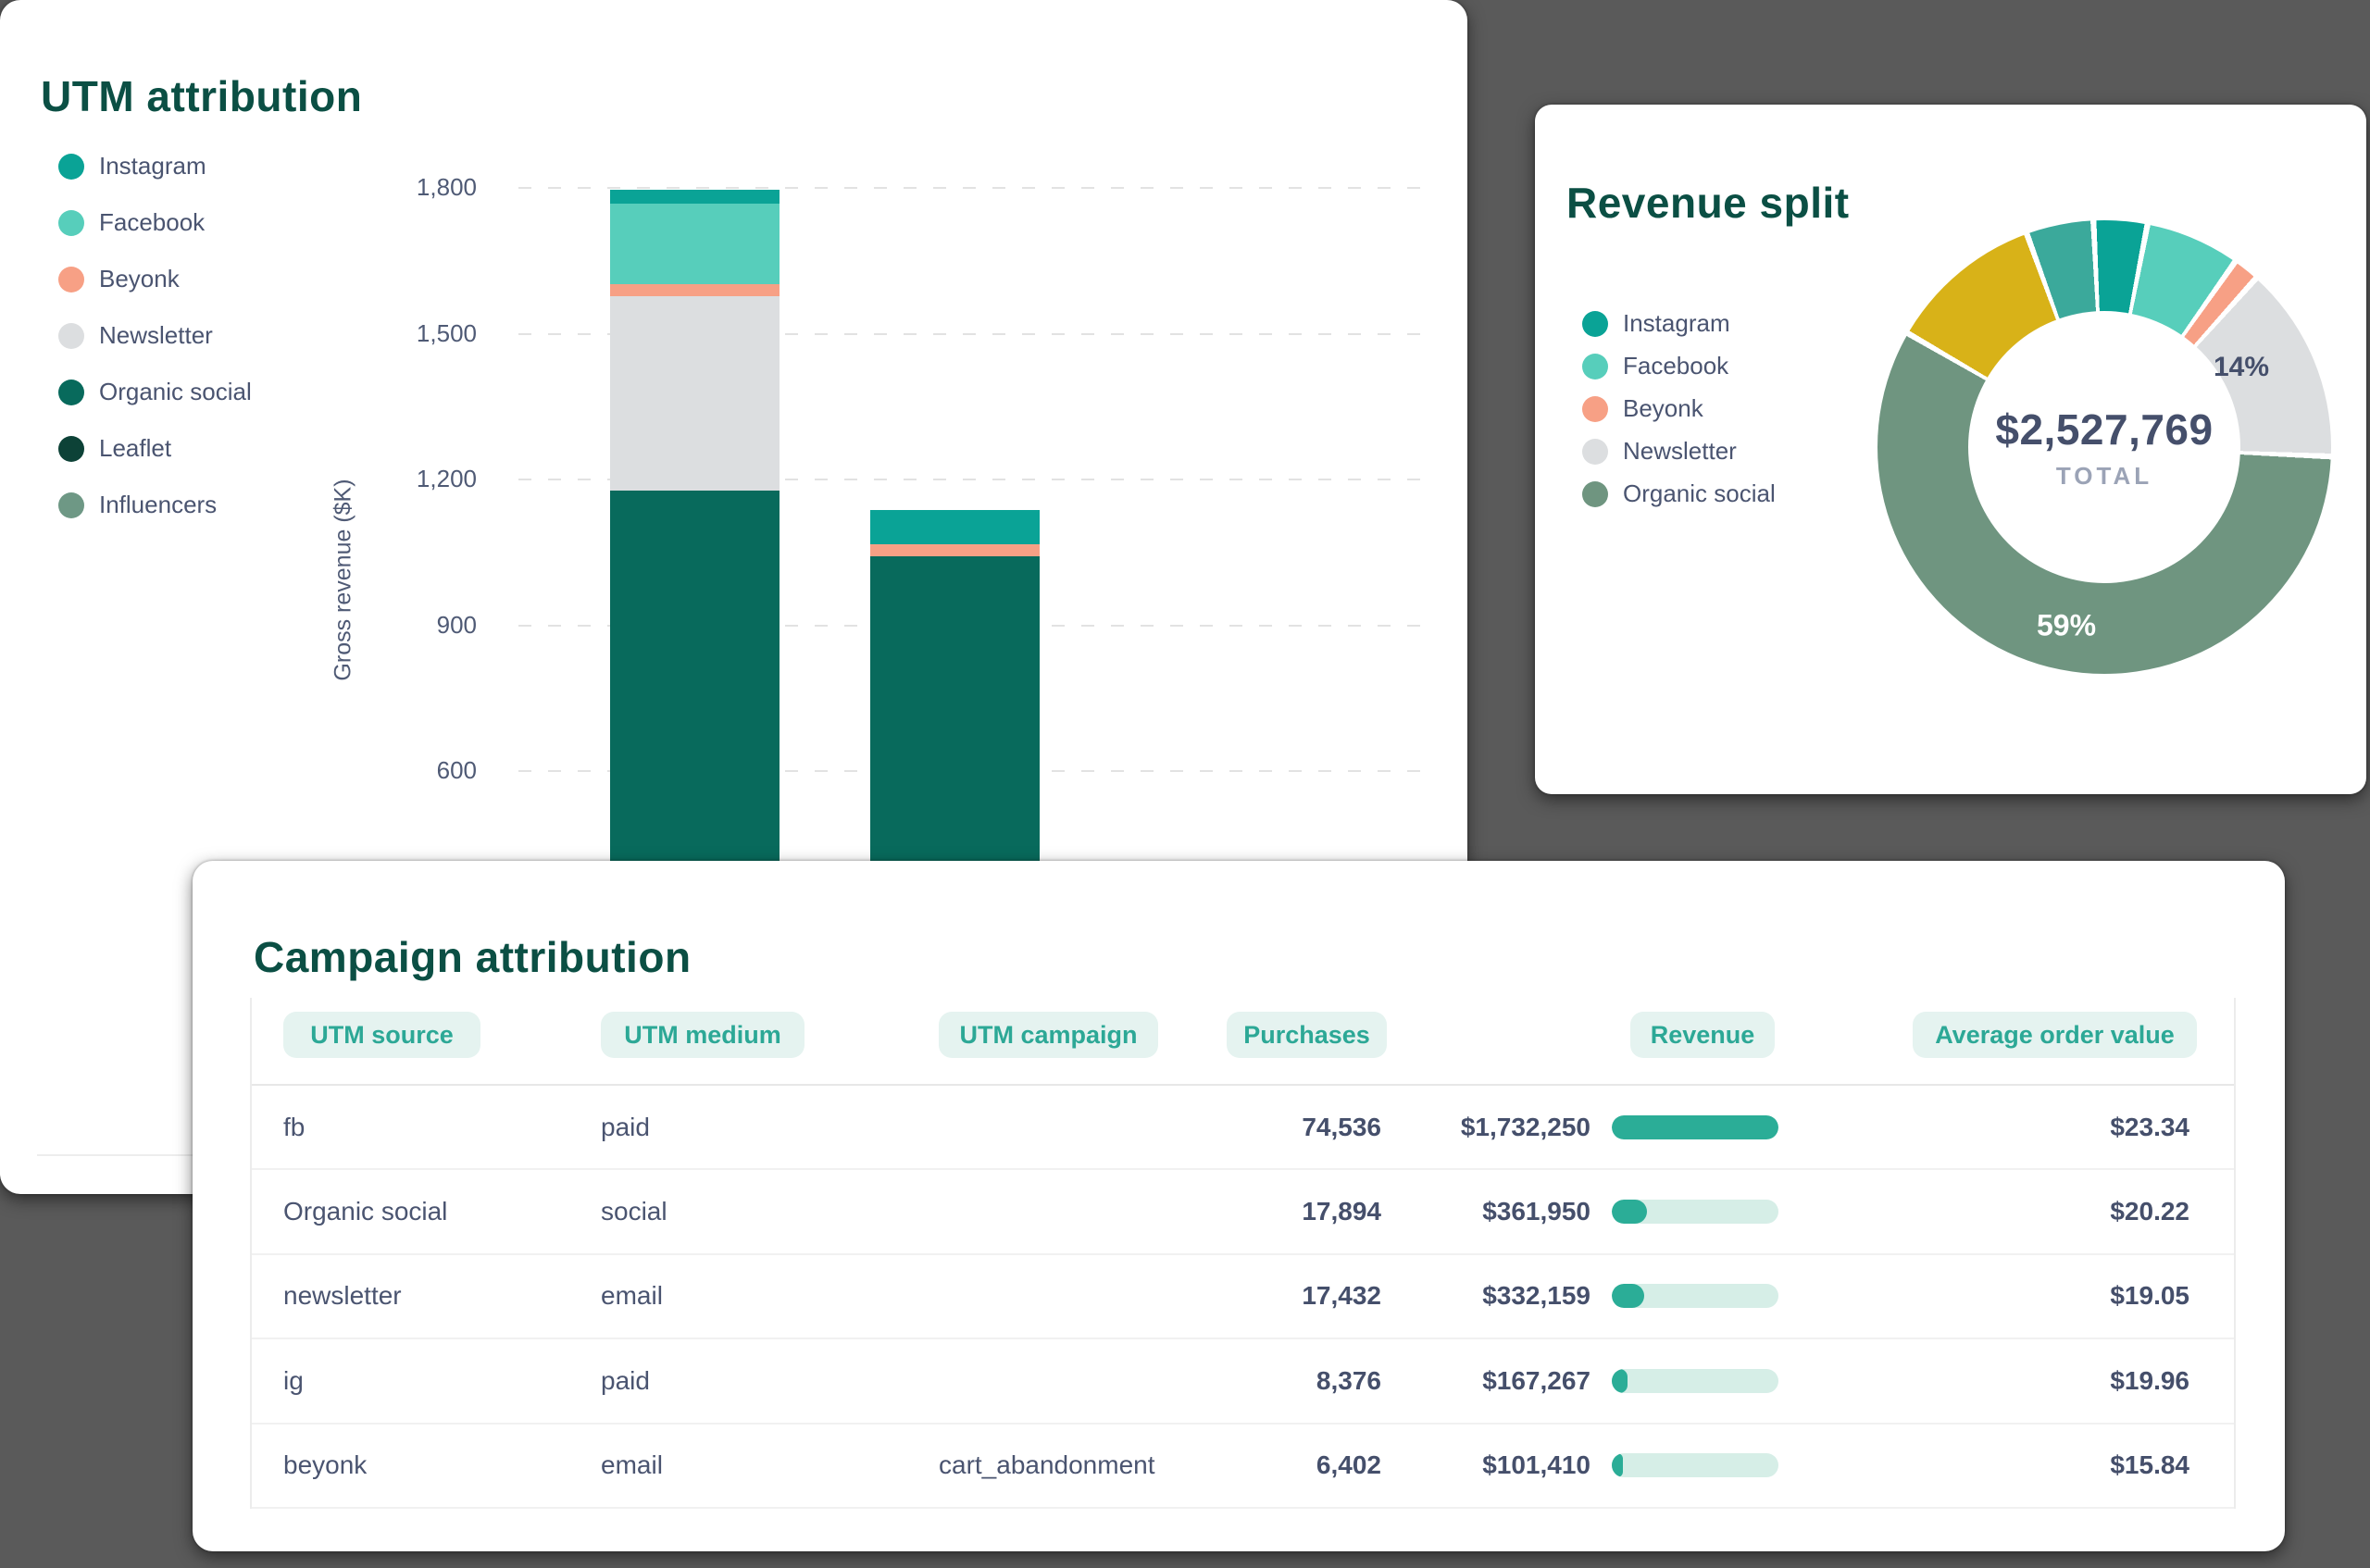  What do you see at coordinates (2104, 429) in the screenshot?
I see `donut-total-value: $2,527,769` at bounding box center [2104, 429].